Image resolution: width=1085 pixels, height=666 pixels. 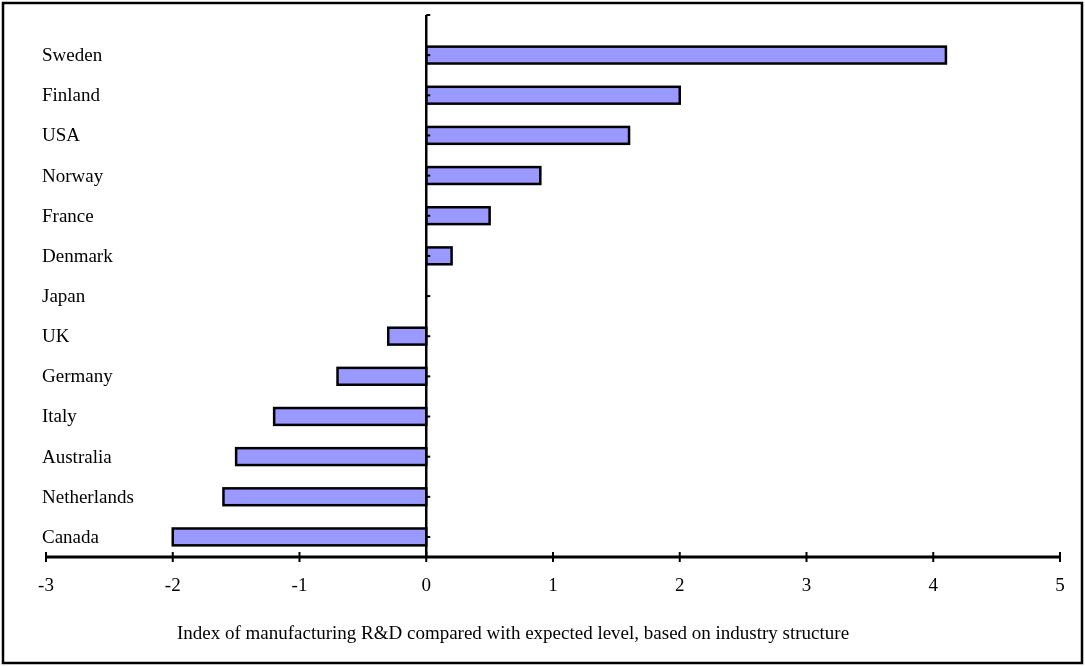 I want to click on x-tick-label: 5, so click(x=1060, y=584).